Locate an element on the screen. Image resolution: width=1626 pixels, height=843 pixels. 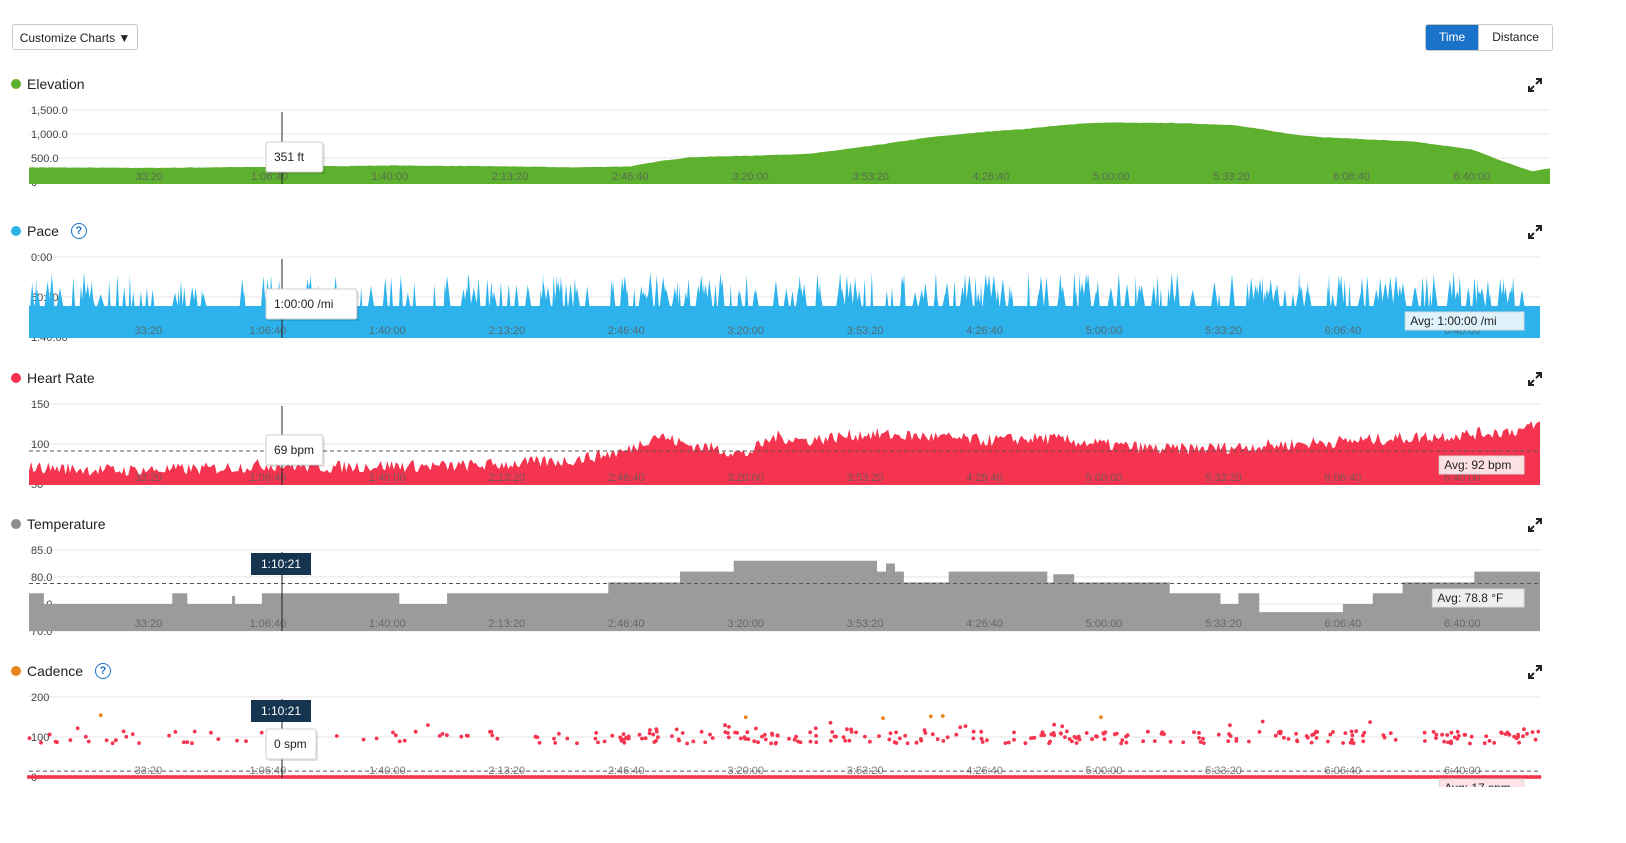
heart-rate-expand-icon is located at coordinates (1535, 379).